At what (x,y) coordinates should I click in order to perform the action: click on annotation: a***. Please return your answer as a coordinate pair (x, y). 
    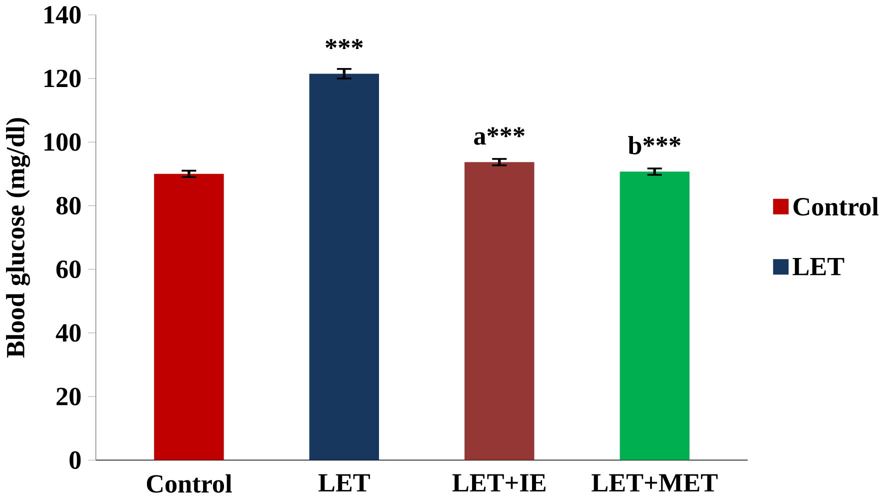
    Looking at the image, I should click on (499, 136).